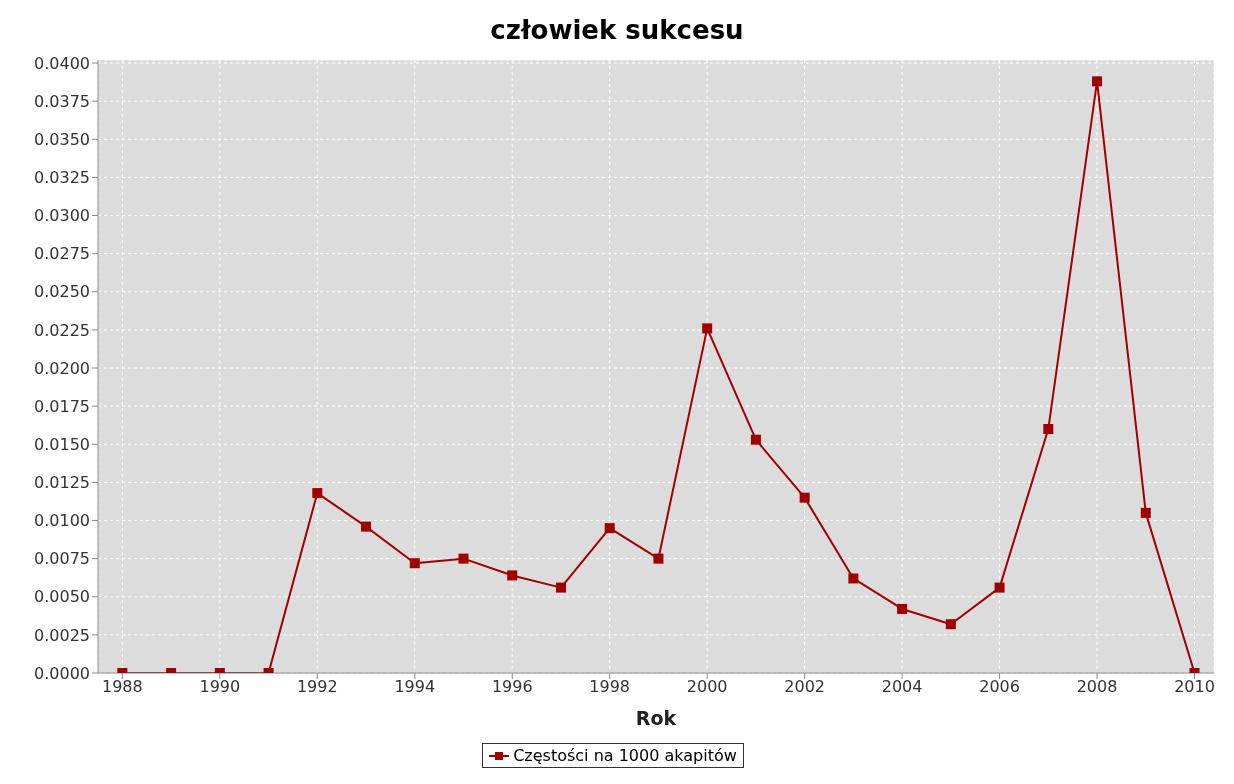 This screenshot has width=1234, height=784. What do you see at coordinates (415, 687) in the screenshot?
I see `x-tick-label: 1994` at bounding box center [415, 687].